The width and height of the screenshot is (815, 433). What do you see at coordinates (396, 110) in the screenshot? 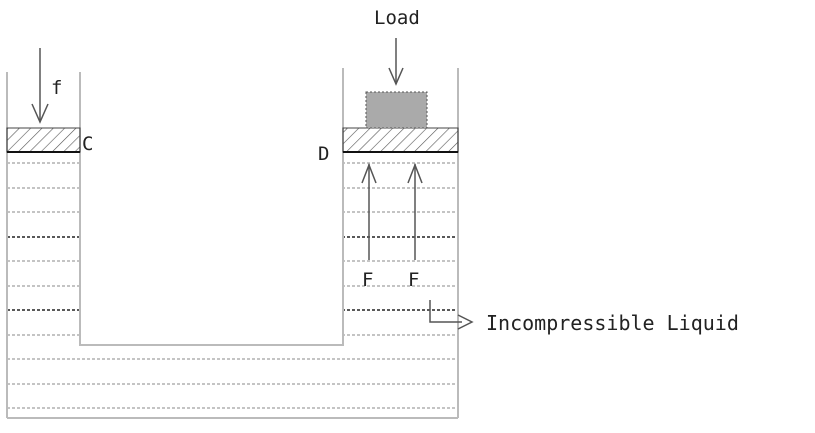
I see `load-block` at bounding box center [396, 110].